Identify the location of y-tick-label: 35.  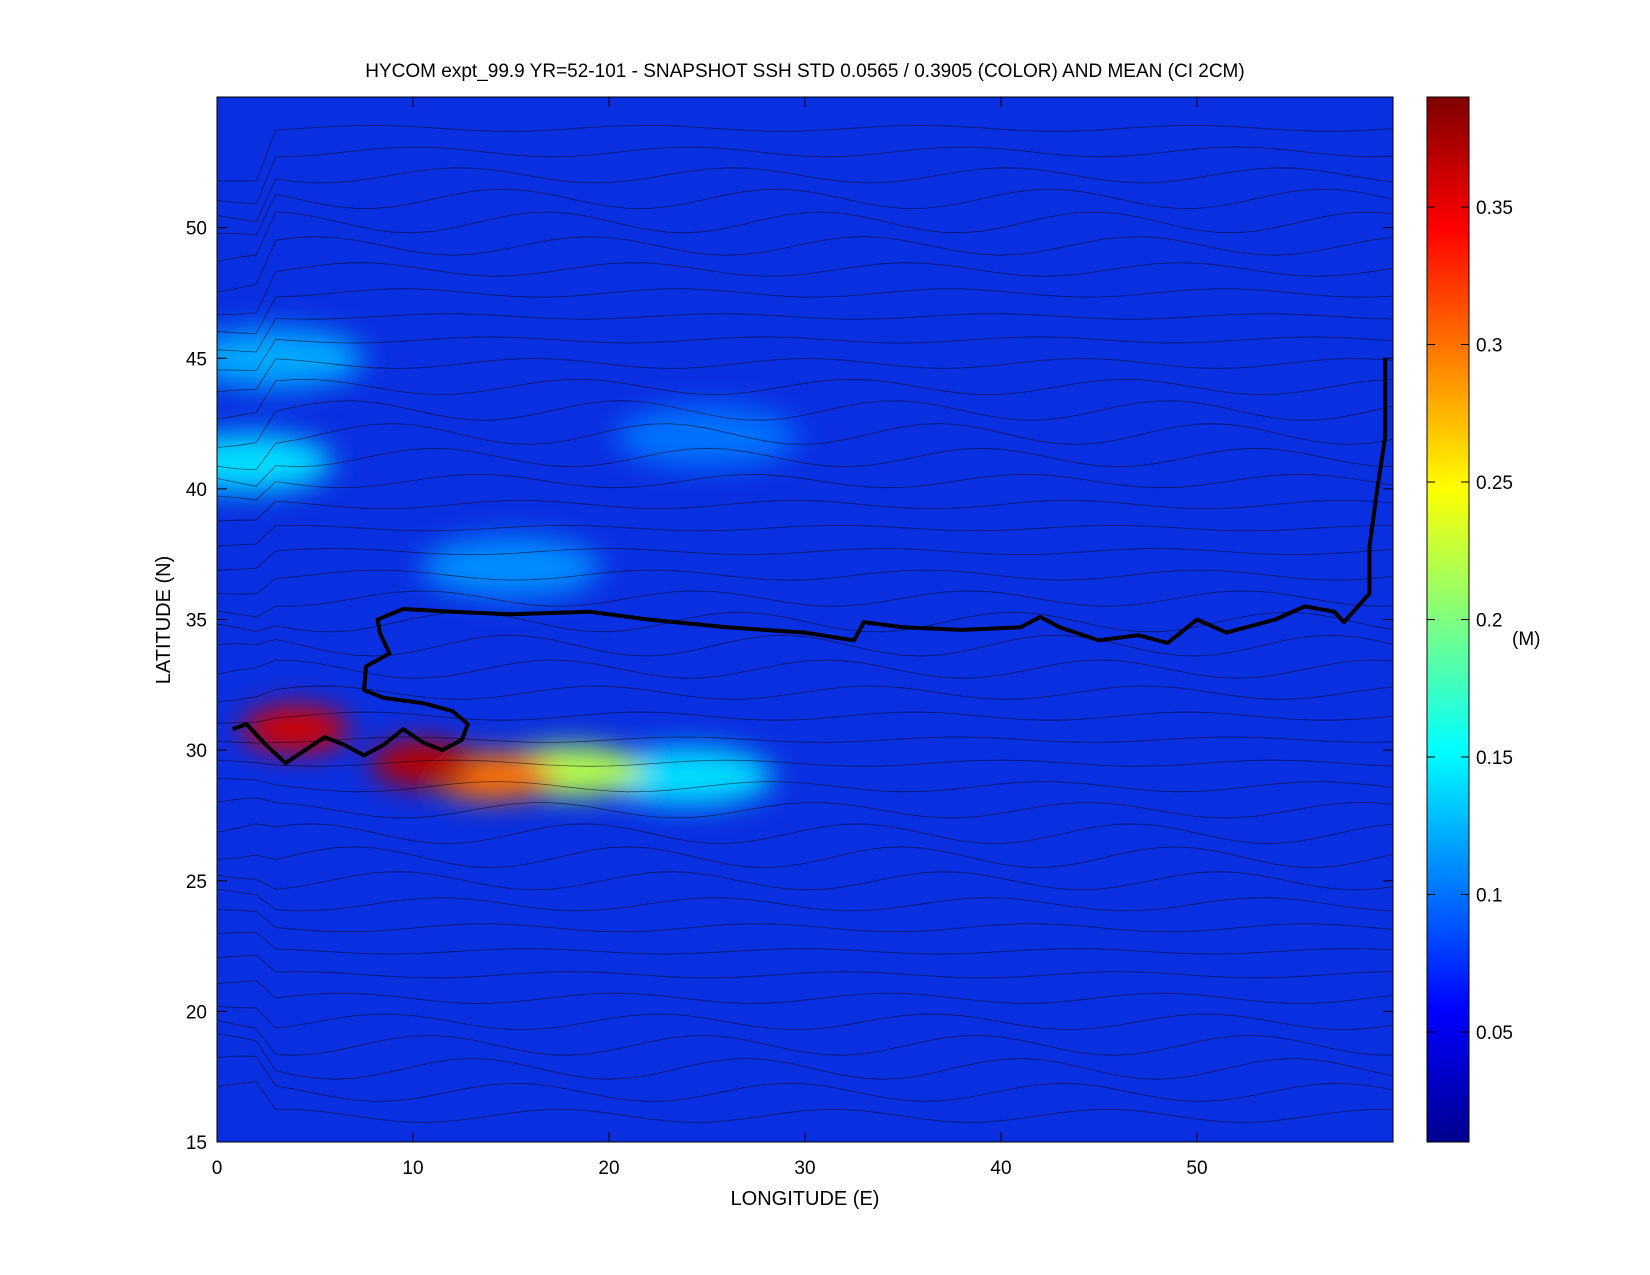
(196, 621).